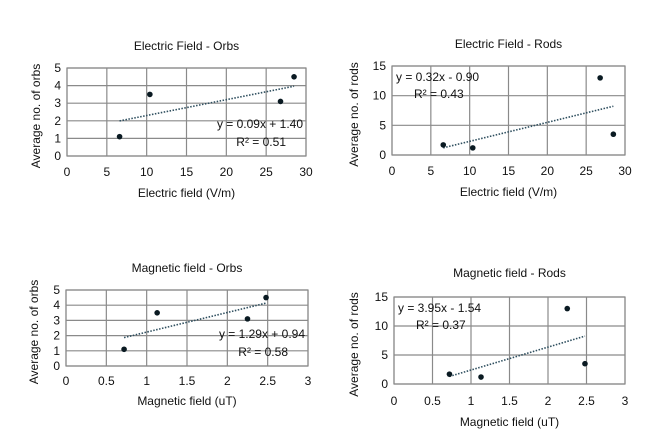 Image resolution: width=666 pixels, height=443 pixels. I want to click on trendline-r-squared: R² = 0.51, so click(261, 142).